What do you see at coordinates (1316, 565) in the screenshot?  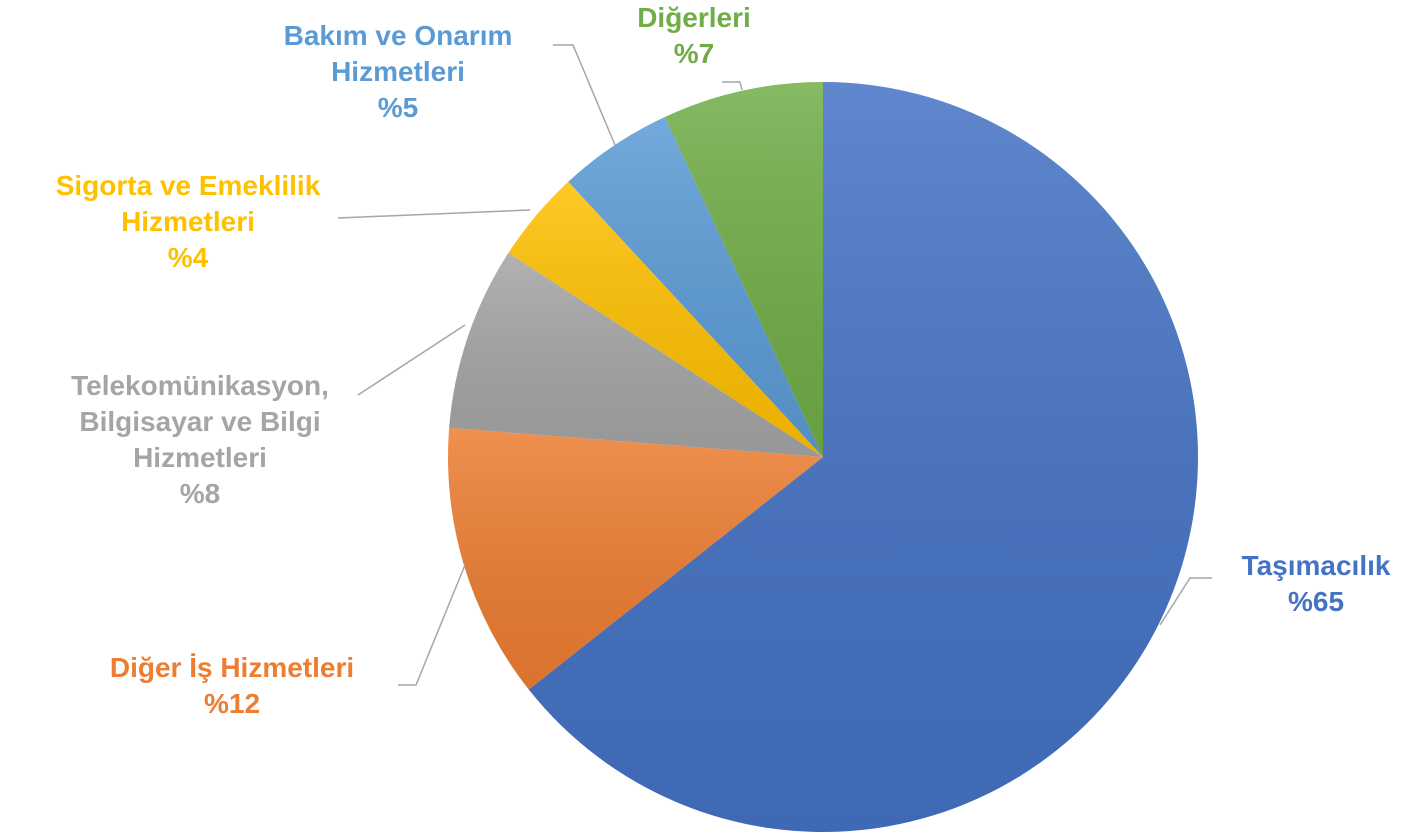 I see `category-label: Taşımacılık` at bounding box center [1316, 565].